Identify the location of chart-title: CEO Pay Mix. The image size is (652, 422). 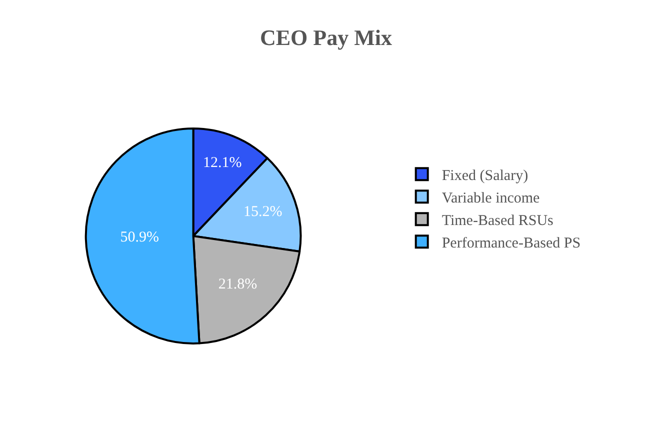
(326, 37).